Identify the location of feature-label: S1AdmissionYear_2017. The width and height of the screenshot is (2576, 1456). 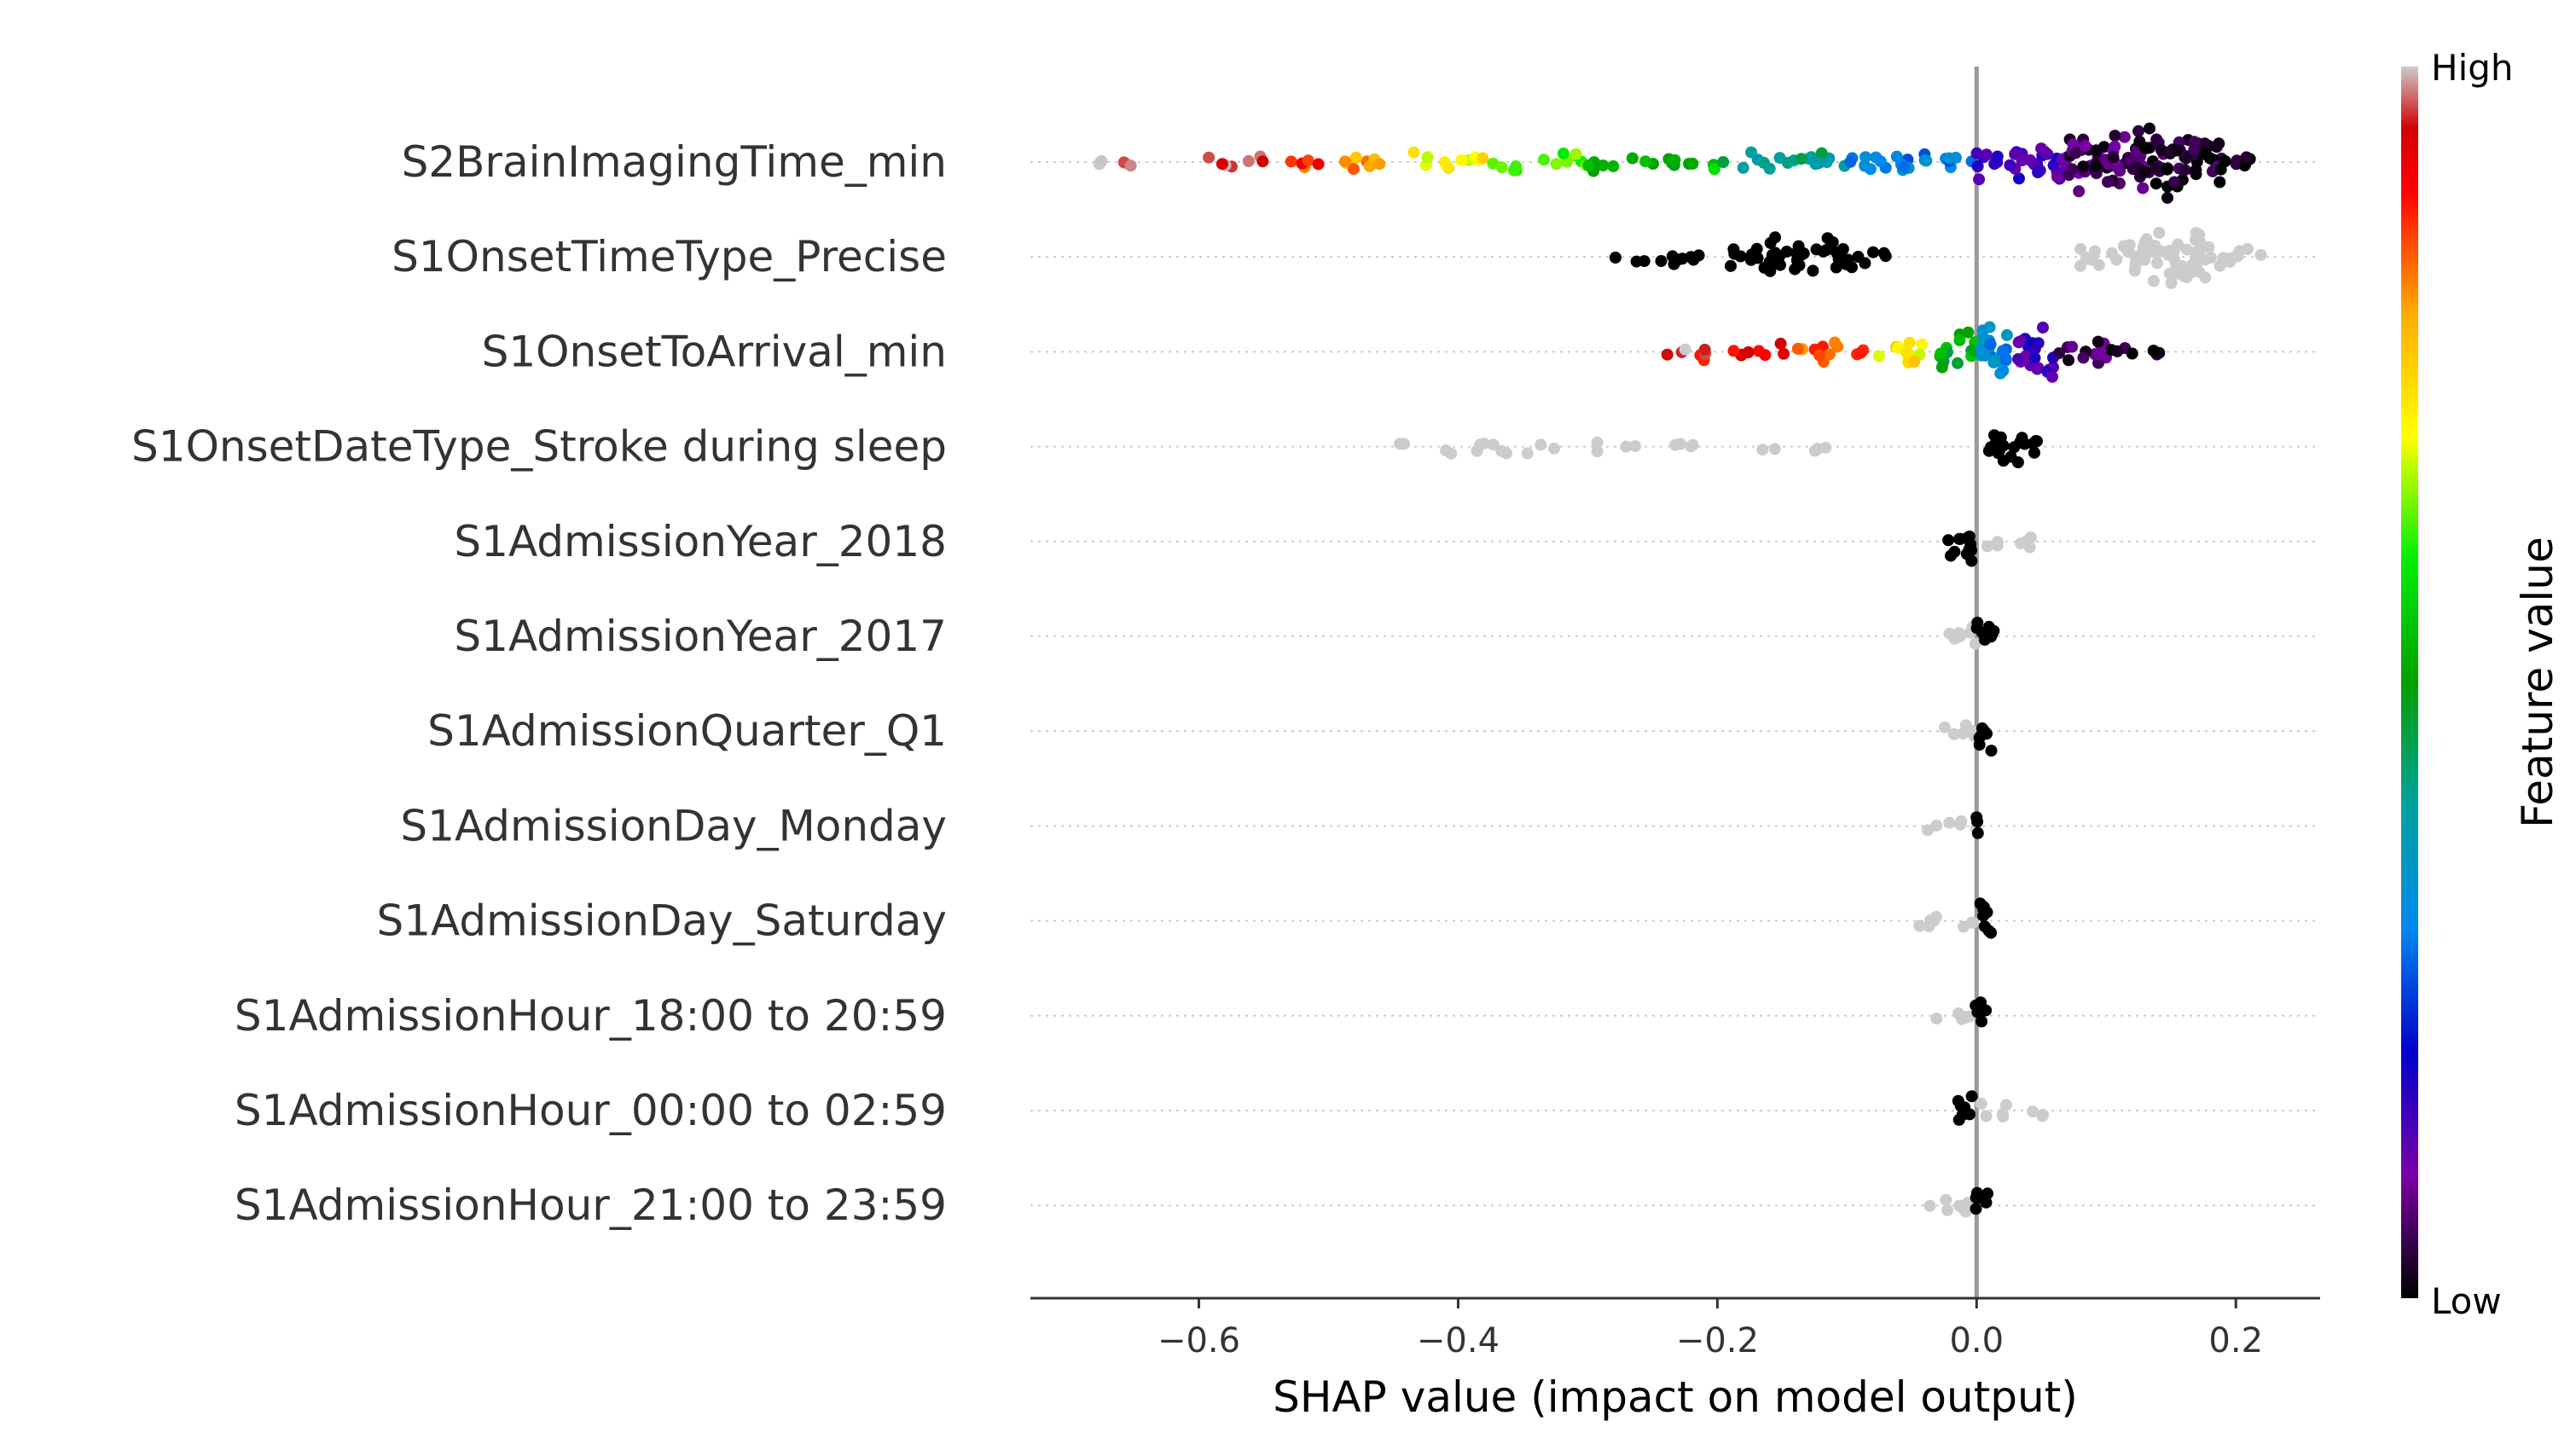
(700, 636).